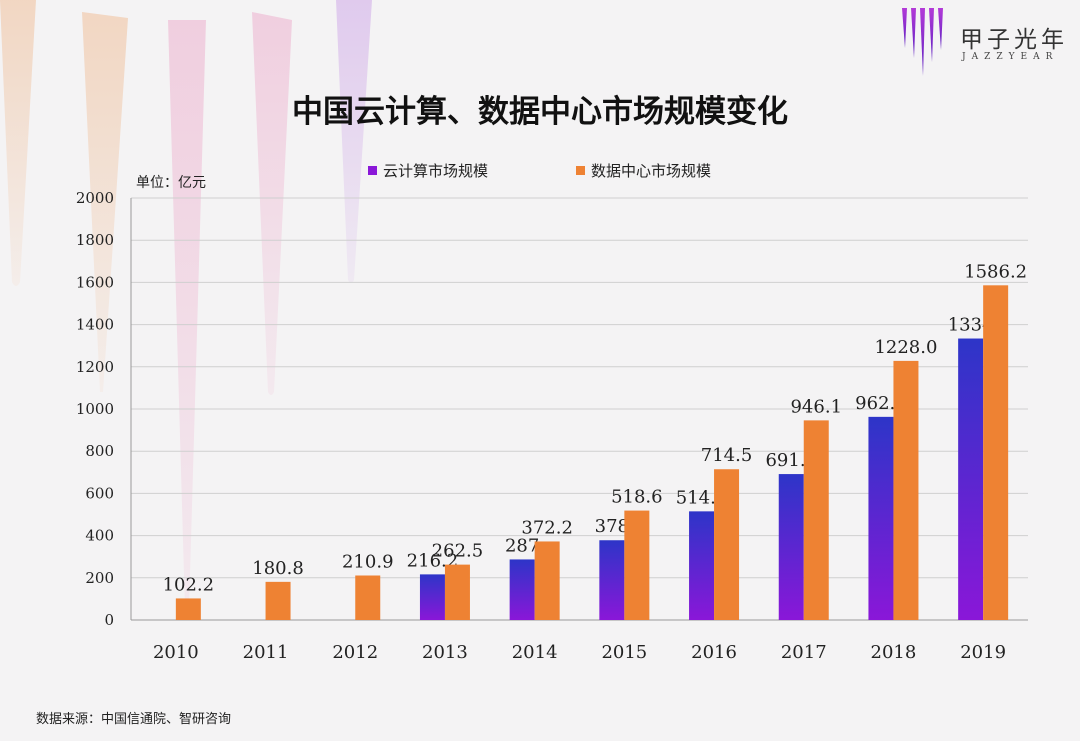 Image resolution: width=1080 pixels, height=741 pixels. I want to click on data-label-cloud: 378, so click(612, 526).